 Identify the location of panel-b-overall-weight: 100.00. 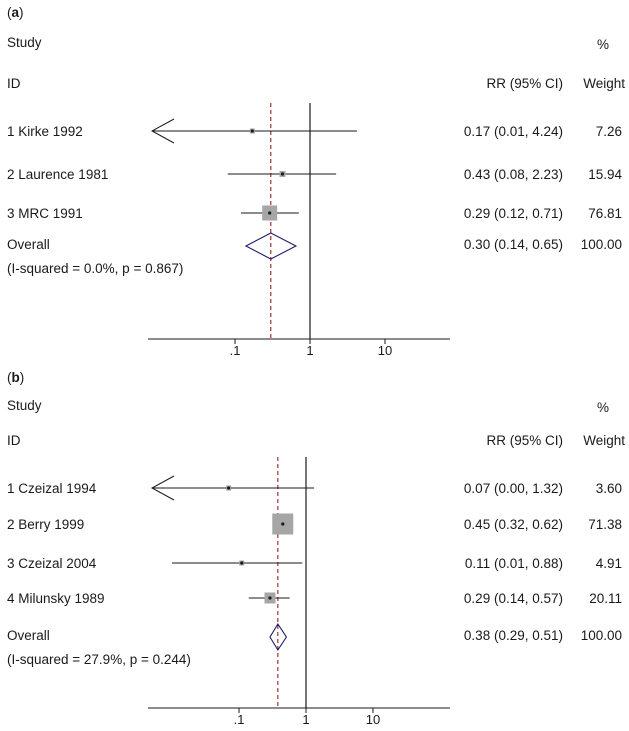
(601, 635).